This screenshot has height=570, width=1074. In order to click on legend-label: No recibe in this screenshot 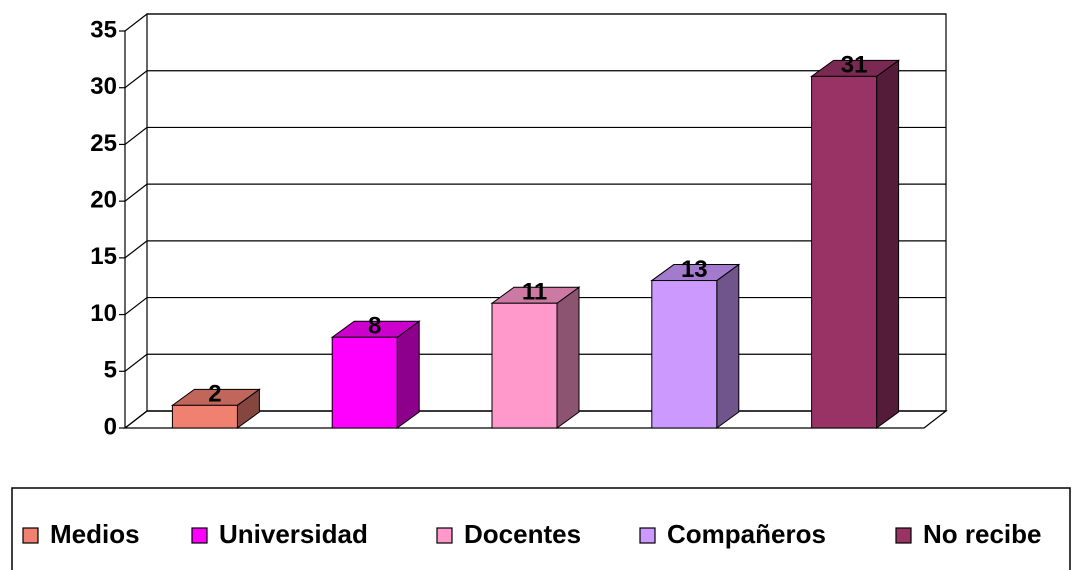, I will do `click(982, 534)`.